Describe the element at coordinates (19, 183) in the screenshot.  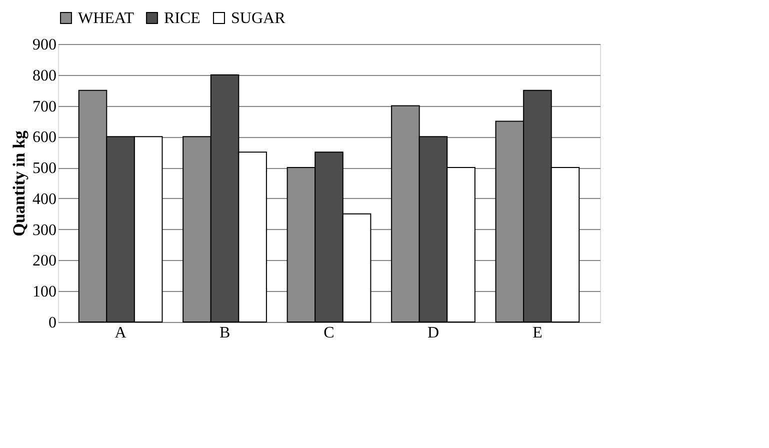
I see `y-axis-title: Quantity in kg` at that location.